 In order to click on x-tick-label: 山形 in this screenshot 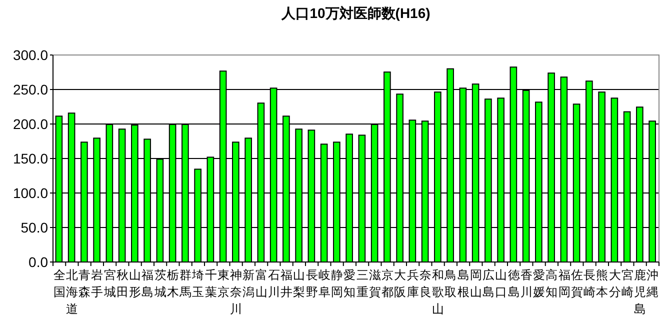, I will do `click(135, 283)`.